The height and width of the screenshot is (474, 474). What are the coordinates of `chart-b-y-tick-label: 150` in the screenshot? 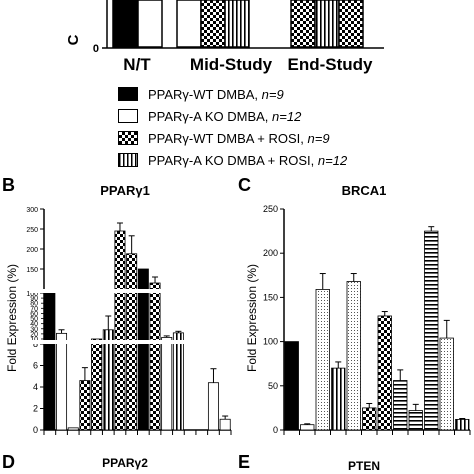 It's located at (32, 270).